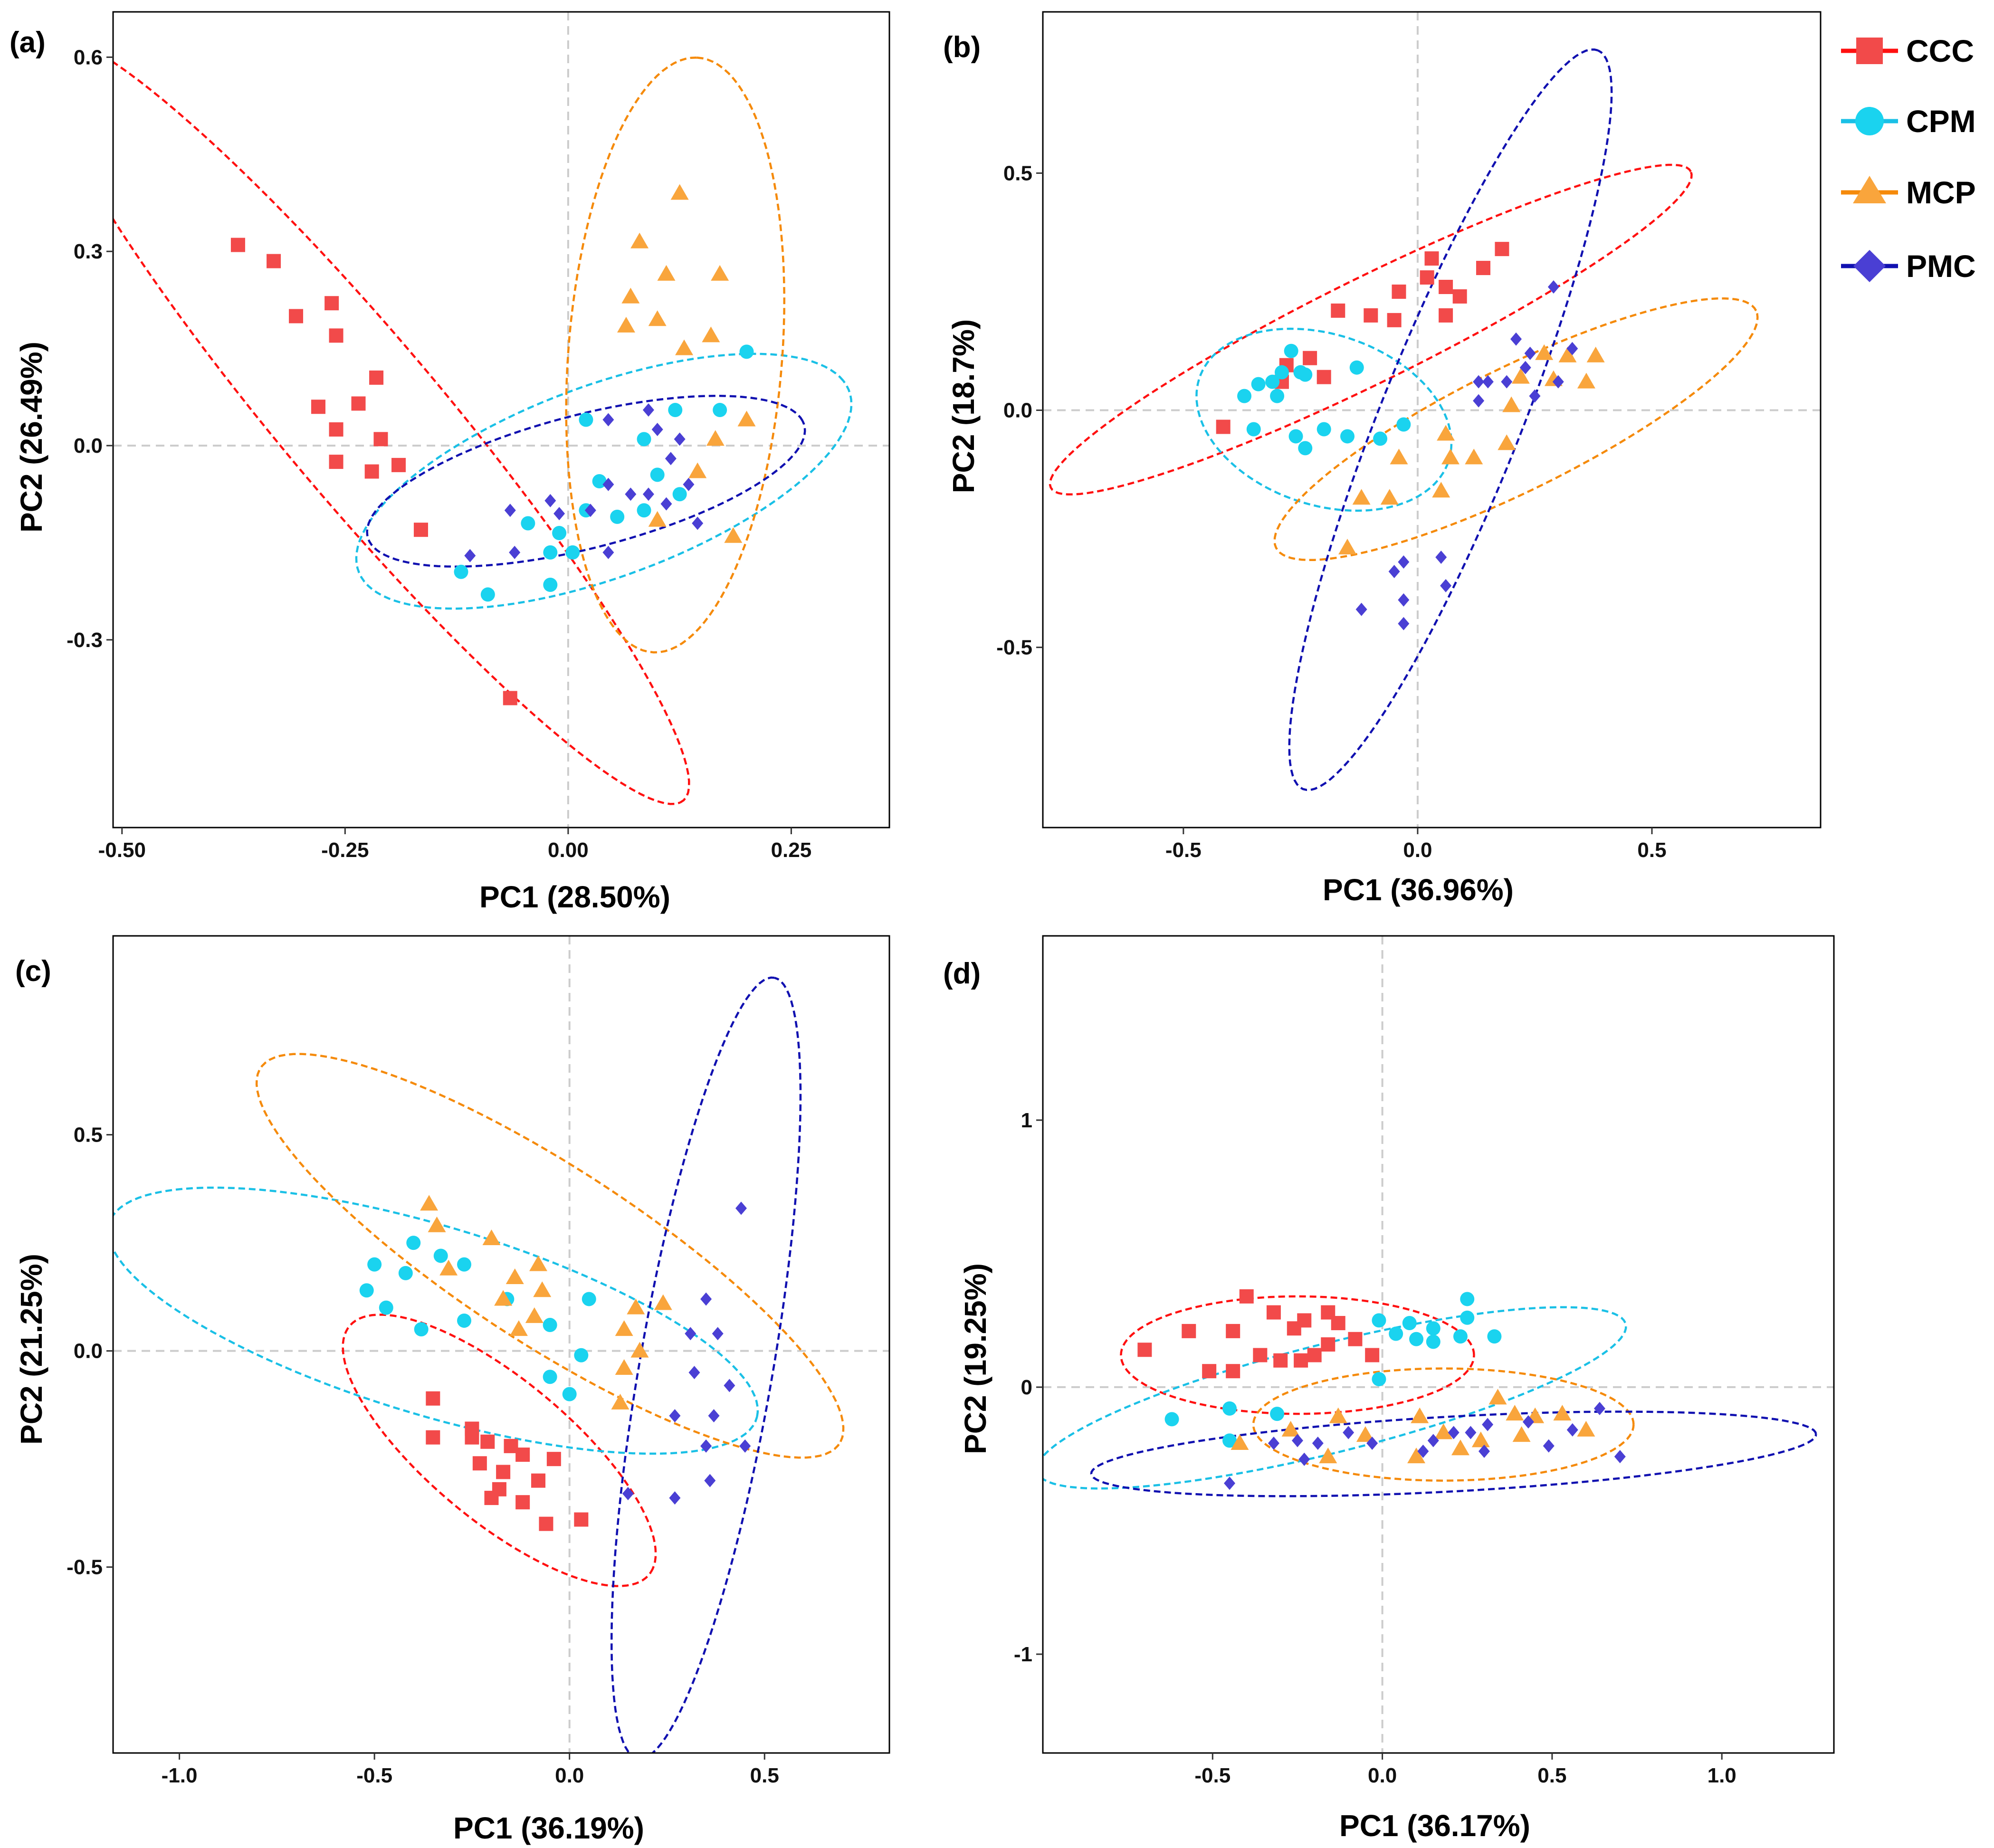 The width and height of the screenshot is (1994, 1848). What do you see at coordinates (1026, 1388) in the screenshot?
I see `y-tick-label: 0` at bounding box center [1026, 1388].